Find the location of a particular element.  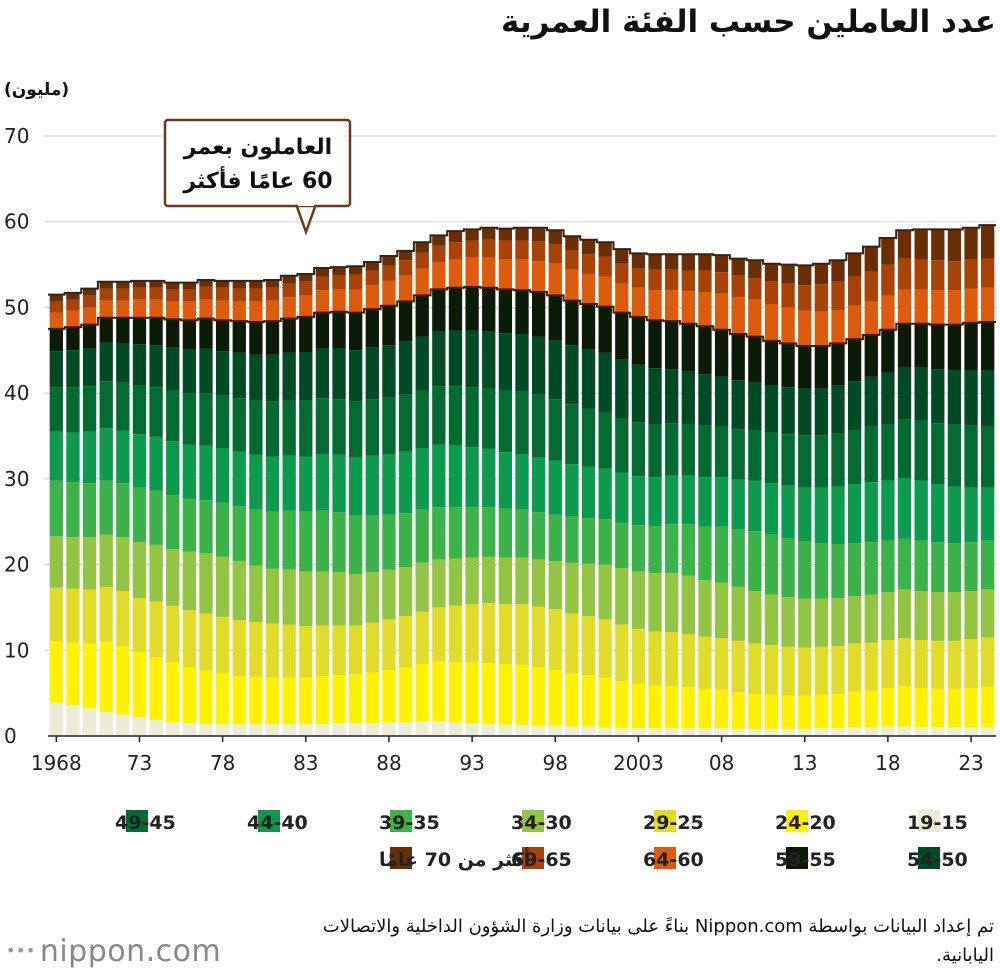

bar-2015 is located at coordinates (838, 498).